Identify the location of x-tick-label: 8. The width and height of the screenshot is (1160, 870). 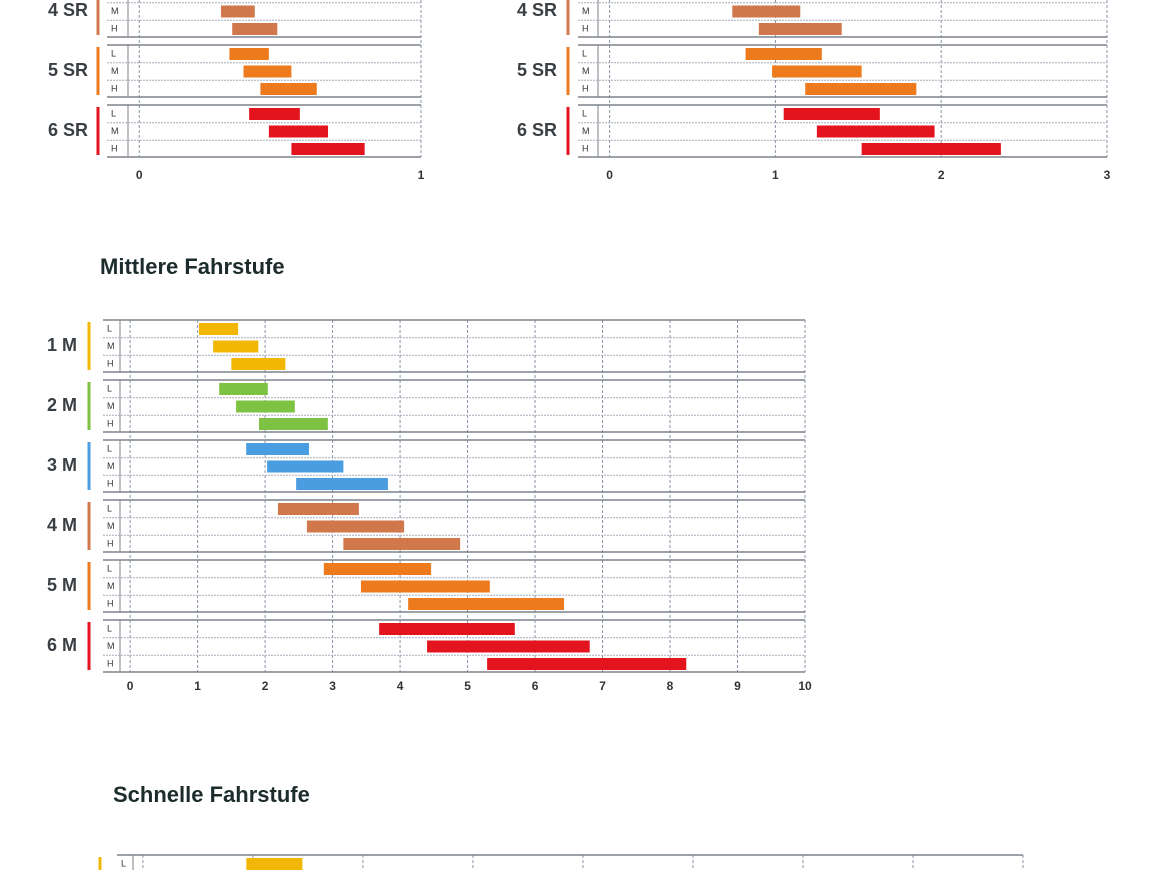
(670, 686).